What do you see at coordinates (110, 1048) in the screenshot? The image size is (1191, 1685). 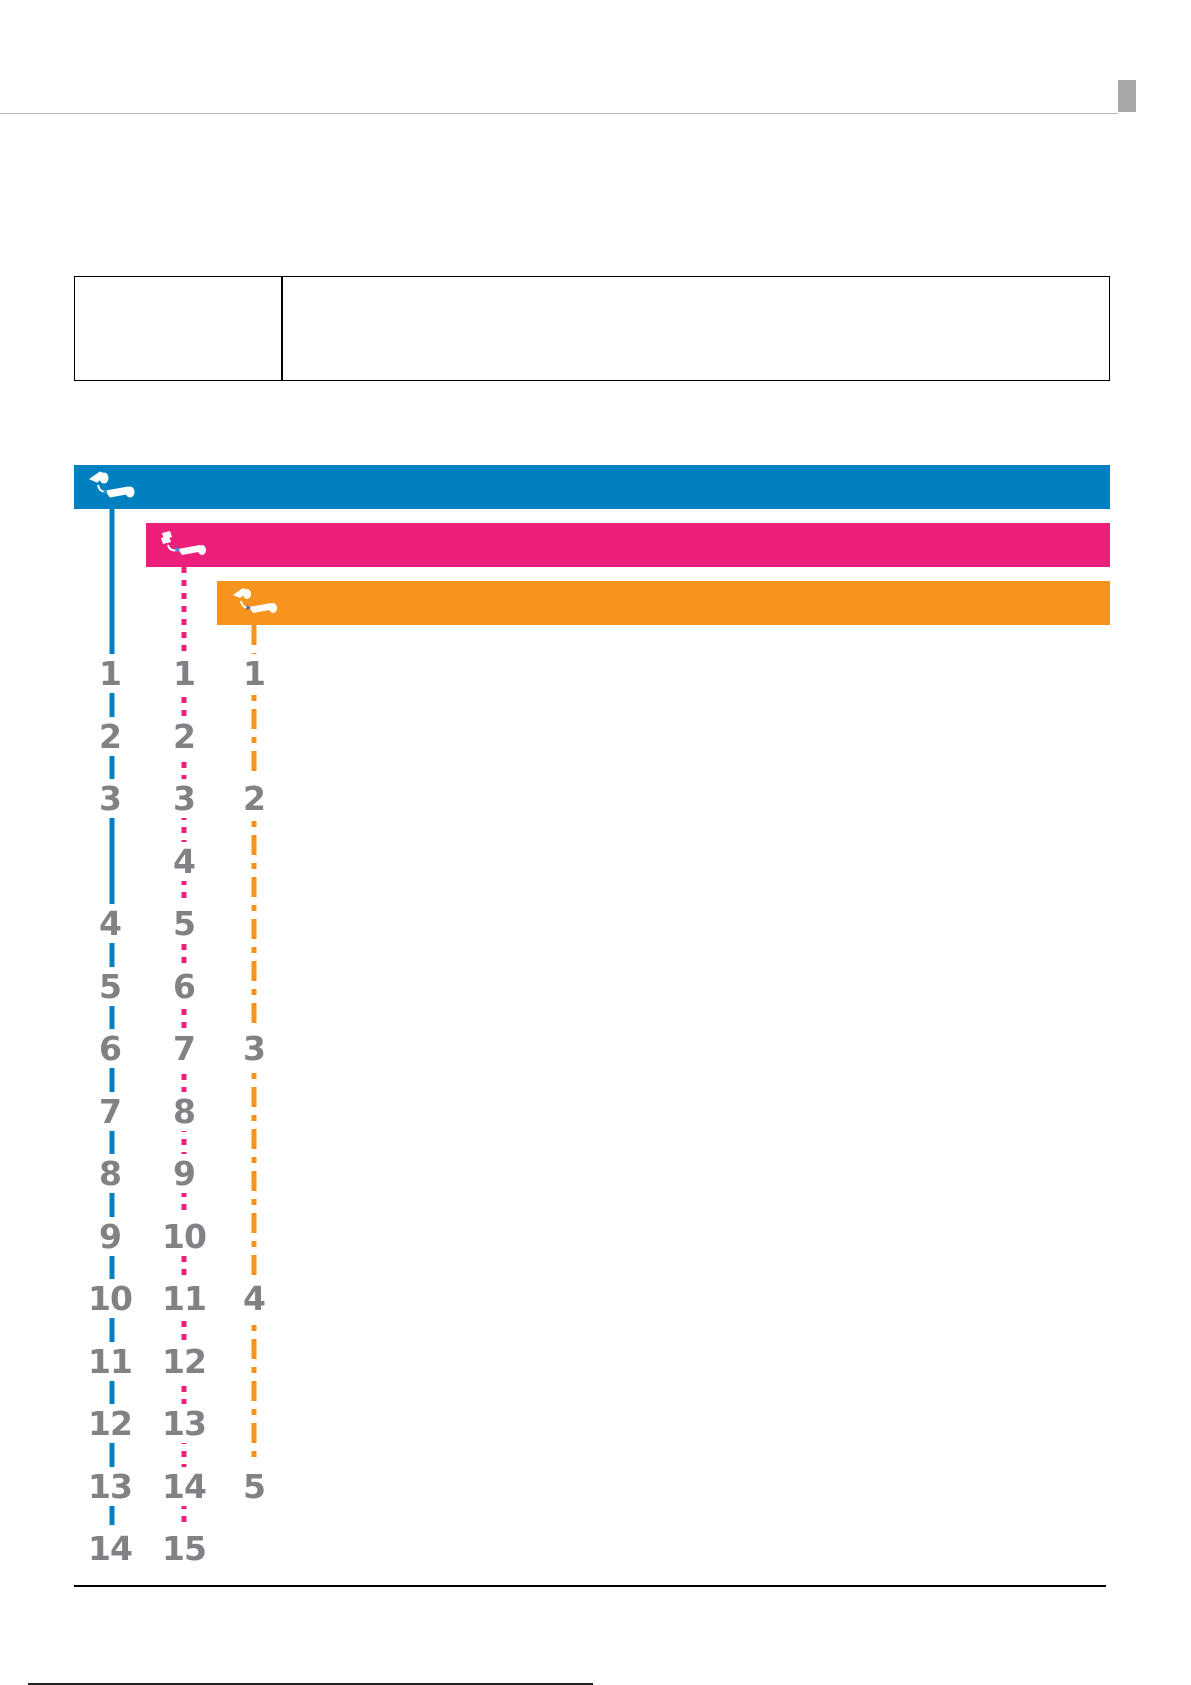 I see `blue-step-number: 6` at bounding box center [110, 1048].